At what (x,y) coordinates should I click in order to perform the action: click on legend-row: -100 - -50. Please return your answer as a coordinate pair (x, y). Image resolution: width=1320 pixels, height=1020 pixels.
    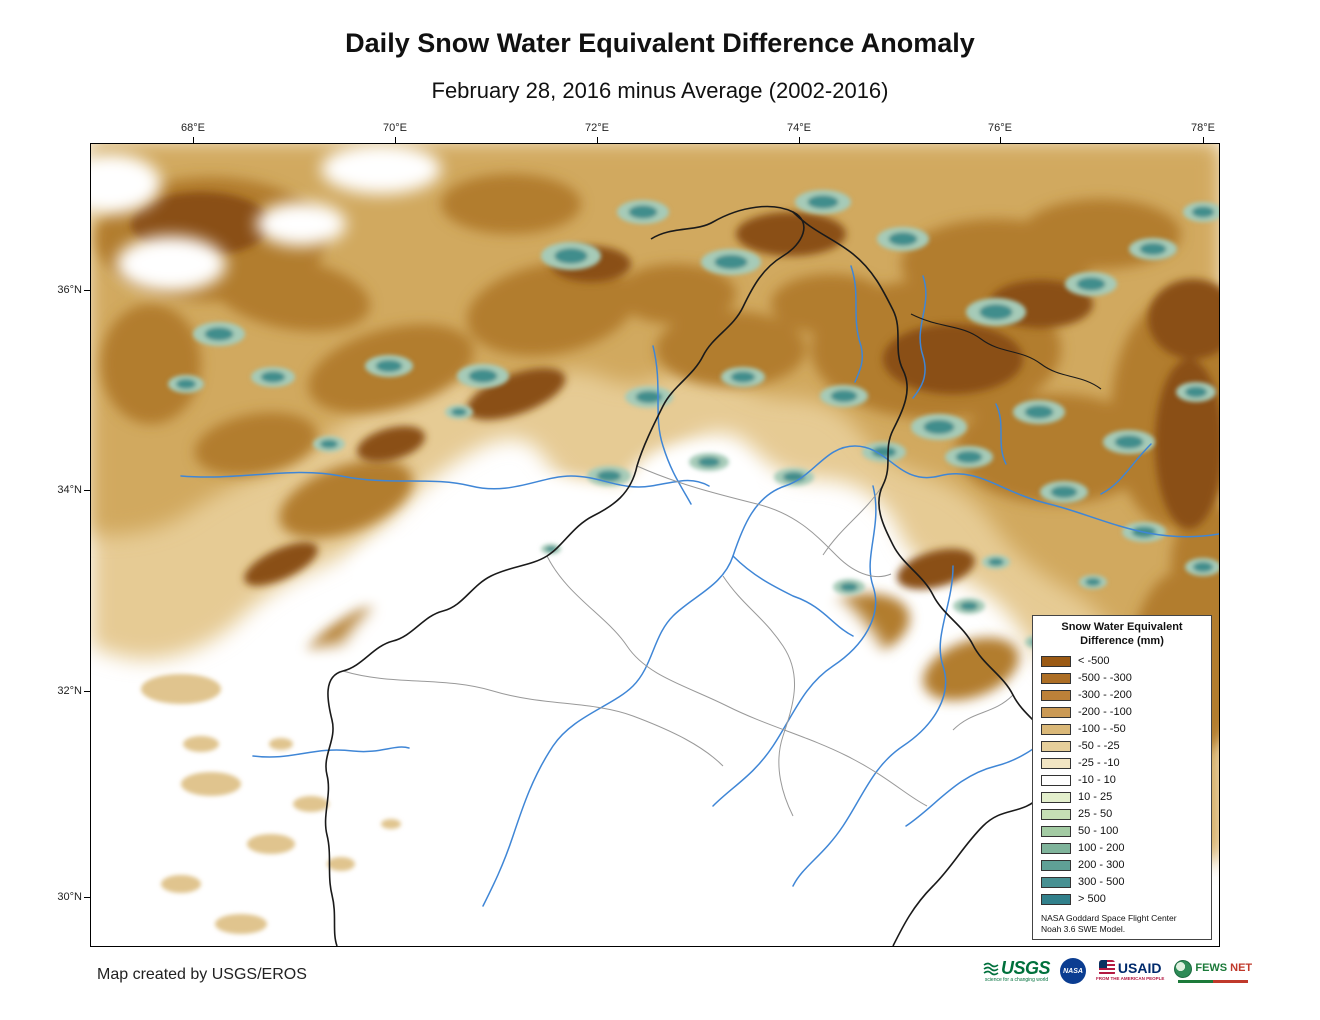
    Looking at the image, I should click on (1122, 729).